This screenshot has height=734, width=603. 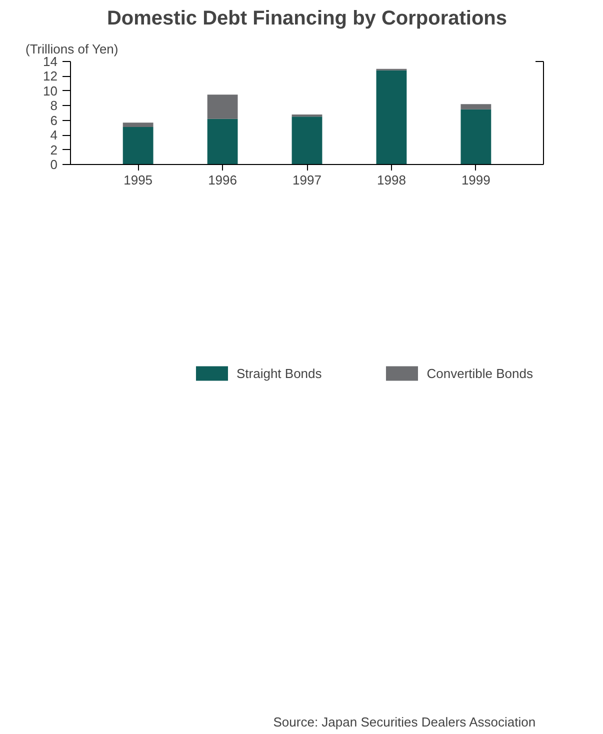 I want to click on x-tick-label: 1995, so click(x=138, y=180).